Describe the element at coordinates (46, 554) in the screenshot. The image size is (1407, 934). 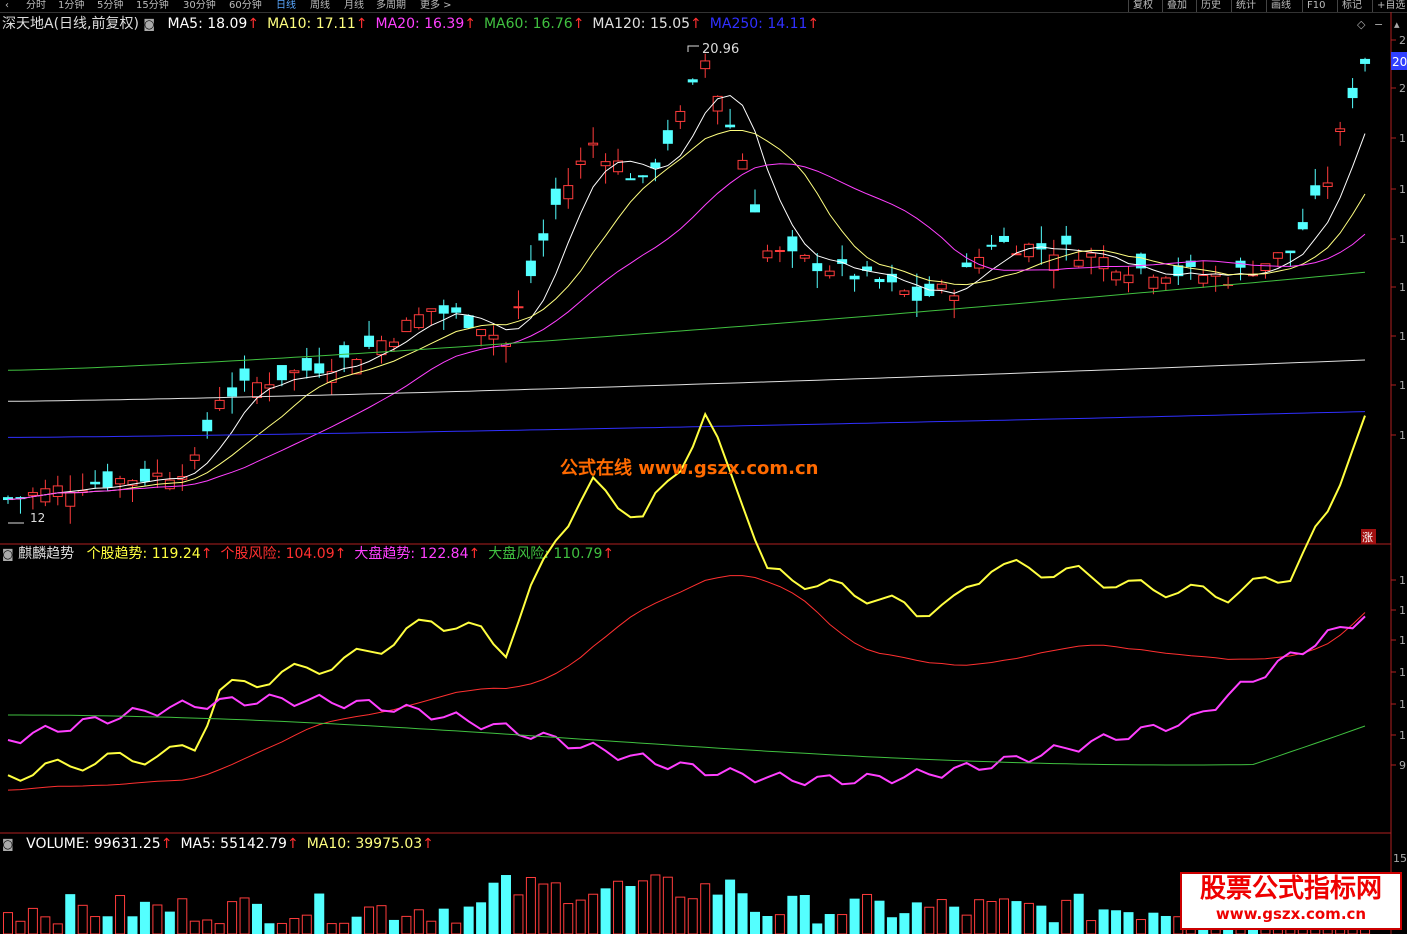
I see `indicator-name: 麒麟趋势` at that location.